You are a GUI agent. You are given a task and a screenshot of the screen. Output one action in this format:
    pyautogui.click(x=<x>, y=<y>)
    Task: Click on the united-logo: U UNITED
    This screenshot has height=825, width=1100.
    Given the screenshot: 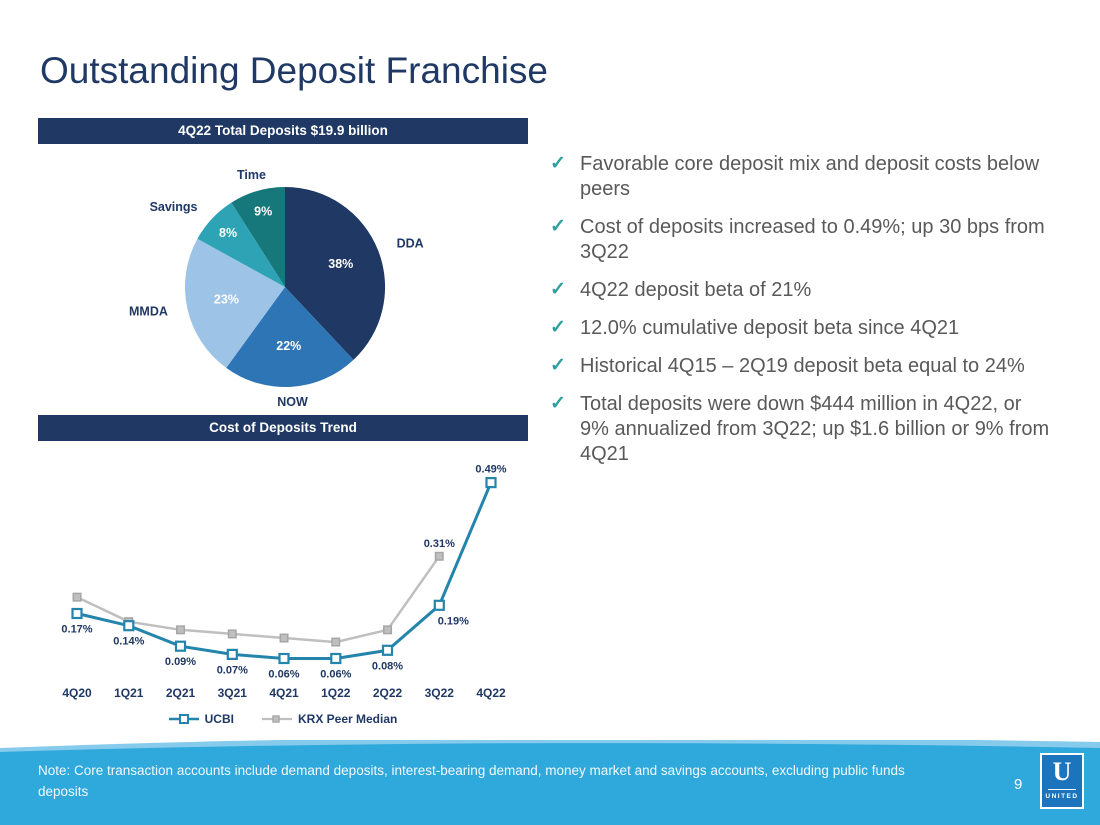 What is the action you would take?
    pyautogui.click(x=1062, y=781)
    